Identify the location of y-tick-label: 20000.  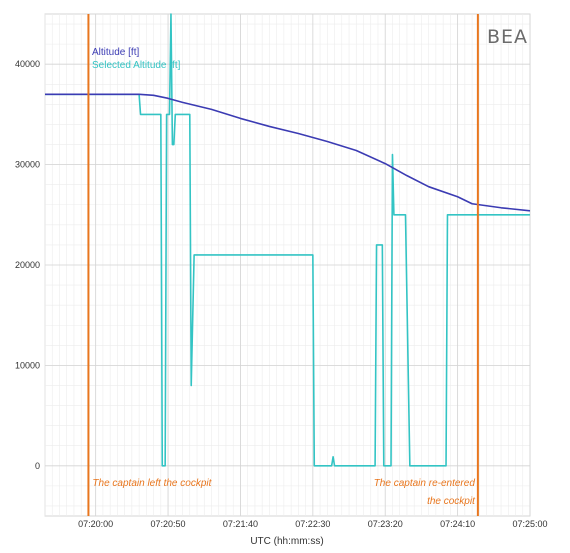
(27, 265).